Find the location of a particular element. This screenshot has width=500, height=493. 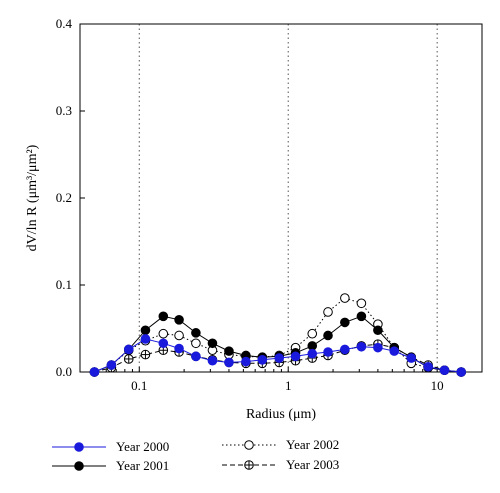

legend-item-3: Year 2003 is located at coordinates (280, 464).